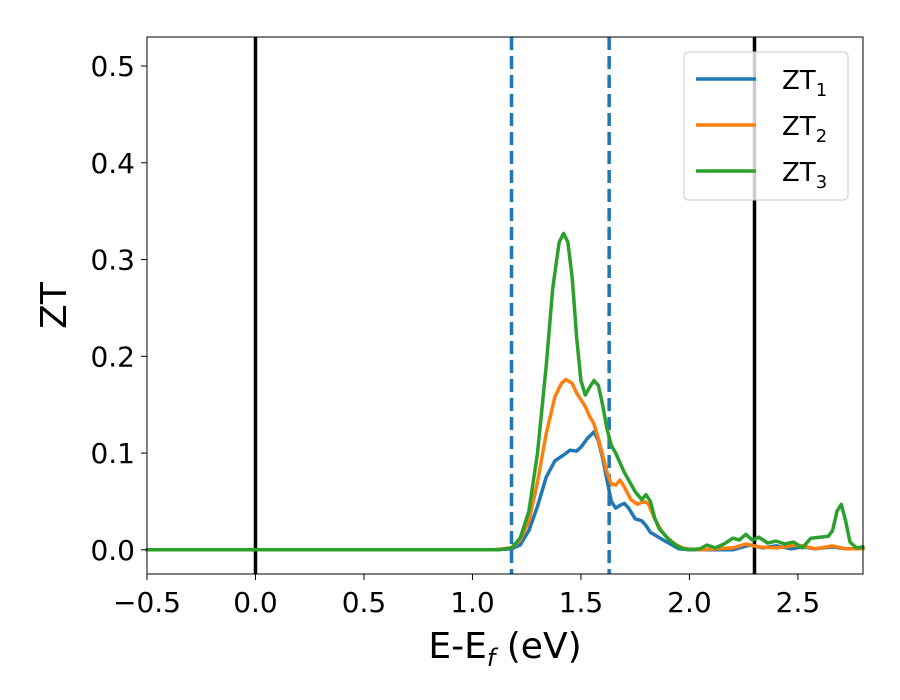 The image size is (900, 700). I want to click on y-tick-label: 0.5, so click(112, 66).